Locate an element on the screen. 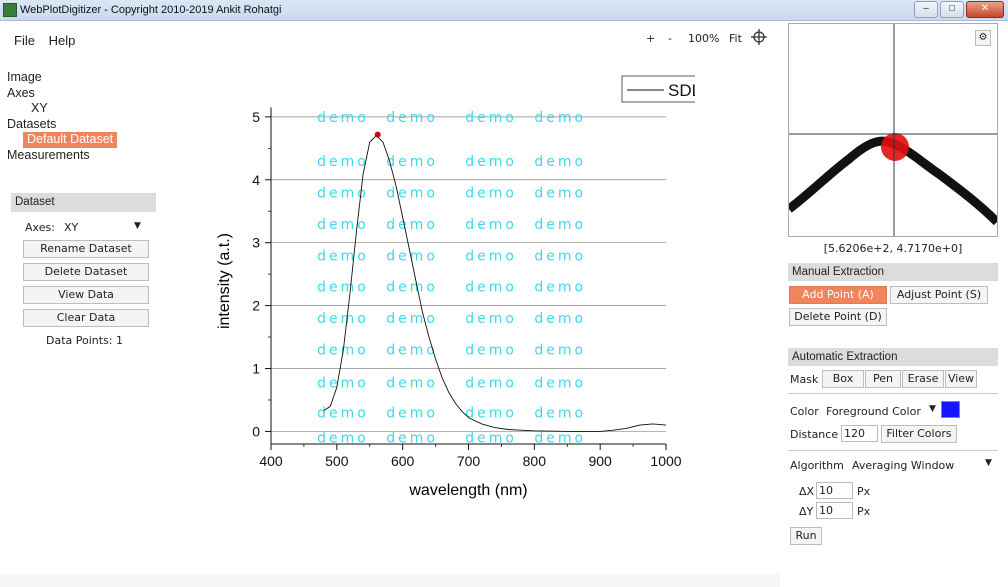 The image size is (1008, 587). section-divider is located at coordinates (893, 393).